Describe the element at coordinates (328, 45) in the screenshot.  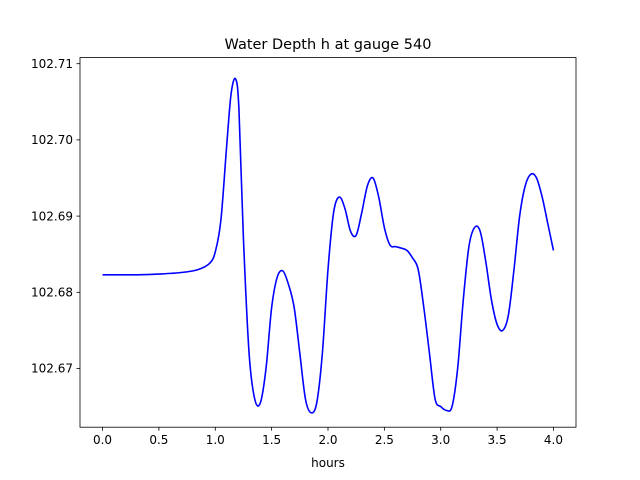
I see `chart-title: Water Depth h at gauge 540` at that location.